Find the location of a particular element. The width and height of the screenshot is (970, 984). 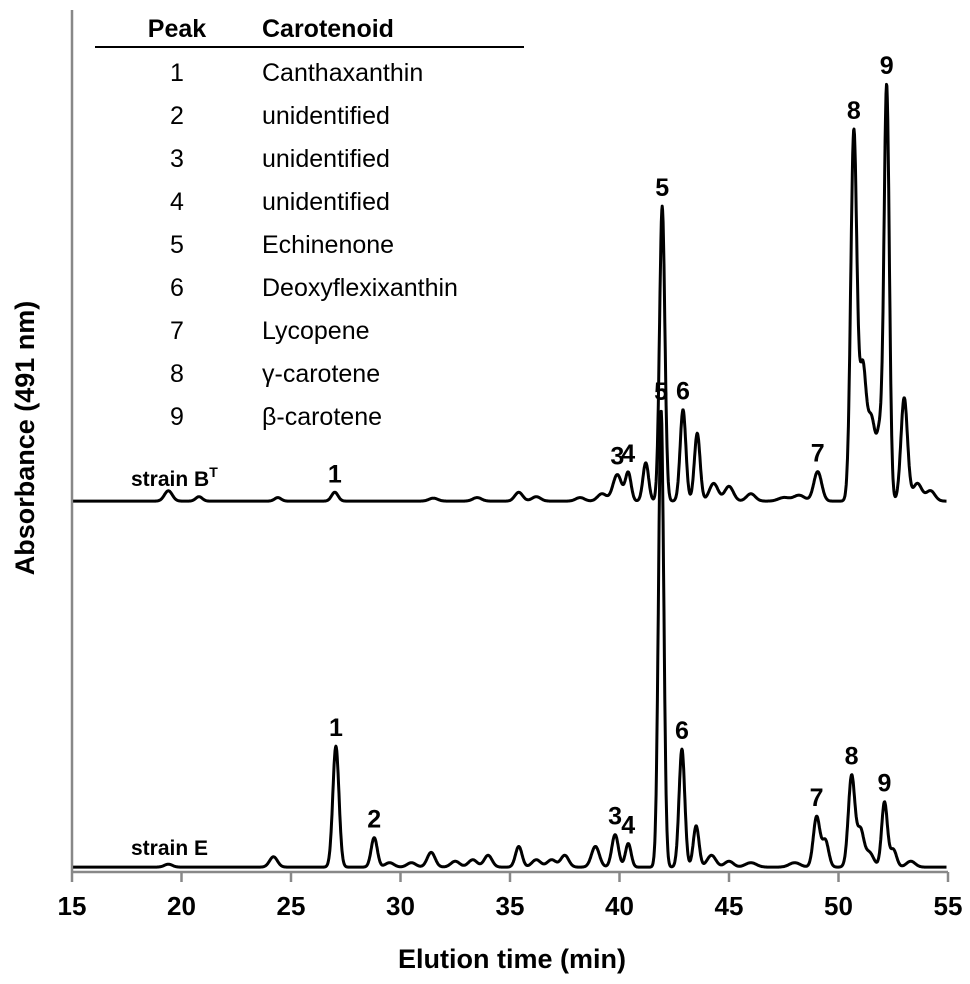

x-axis-title: Elution time (min) is located at coordinates (512, 959).